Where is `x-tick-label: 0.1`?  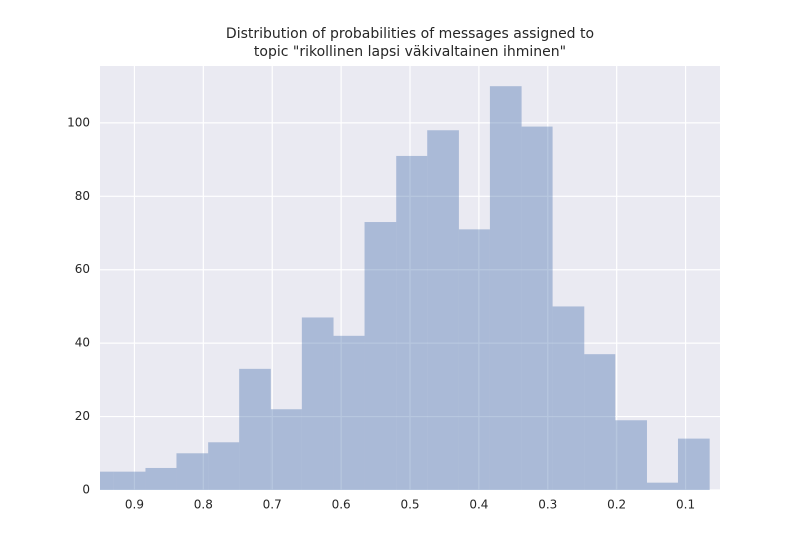 x-tick-label: 0.1 is located at coordinates (685, 505).